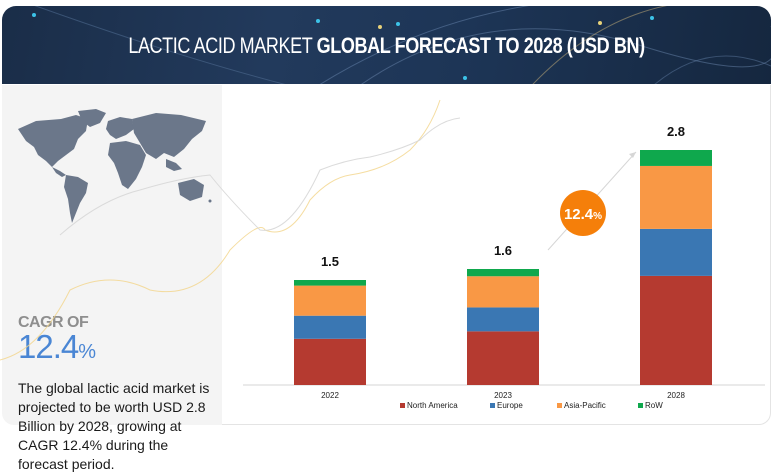 This screenshot has width=773, height=474. Describe the element at coordinates (585, 405) in the screenshot. I see `legend-label-asia-pacific: Asia-Pacific` at that location.